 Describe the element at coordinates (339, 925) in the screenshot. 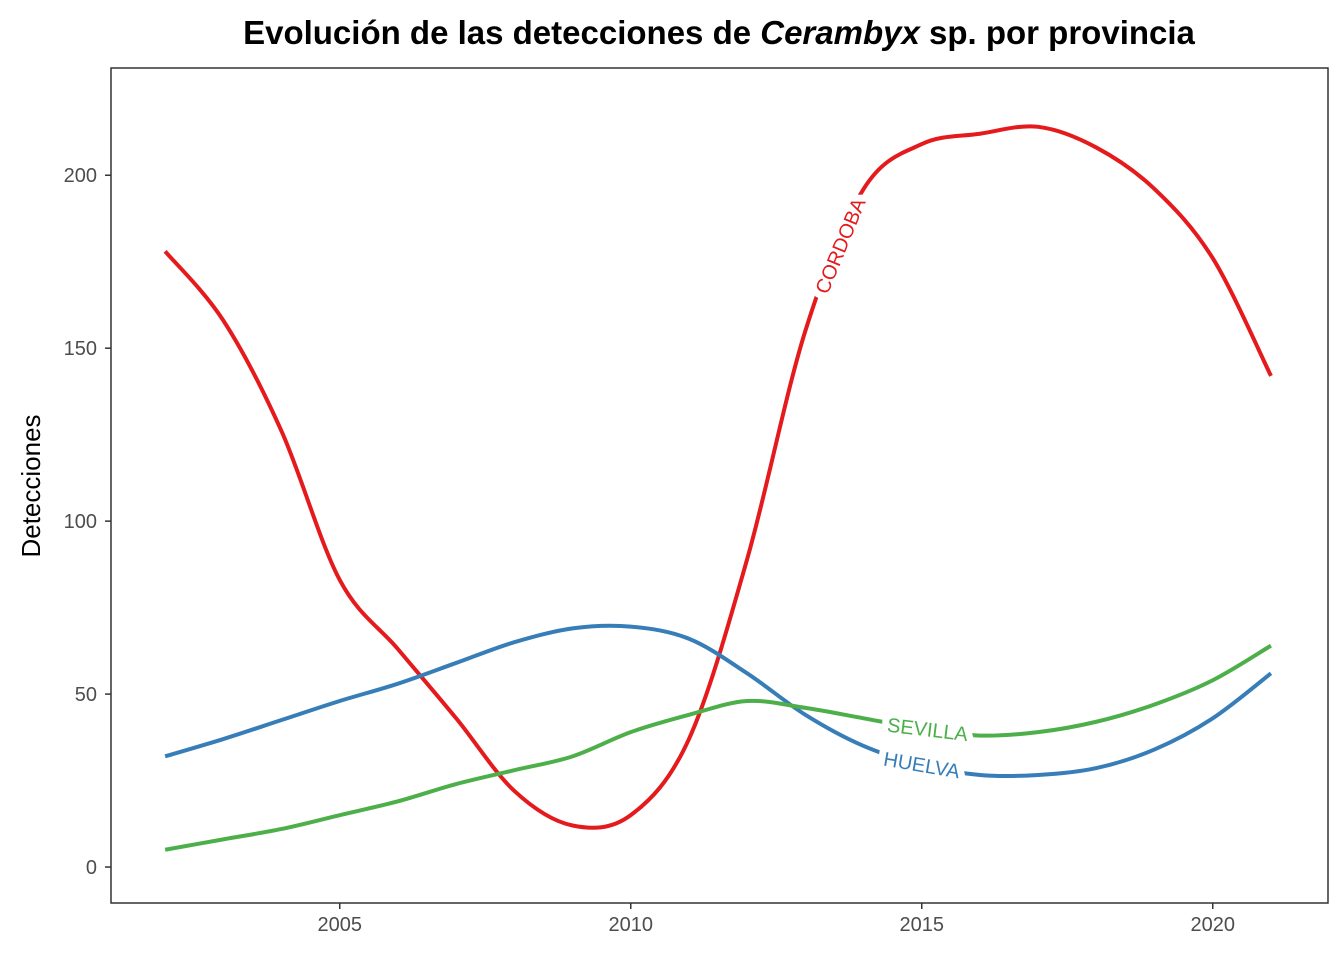

I see `x-tick-label: 2005` at that location.